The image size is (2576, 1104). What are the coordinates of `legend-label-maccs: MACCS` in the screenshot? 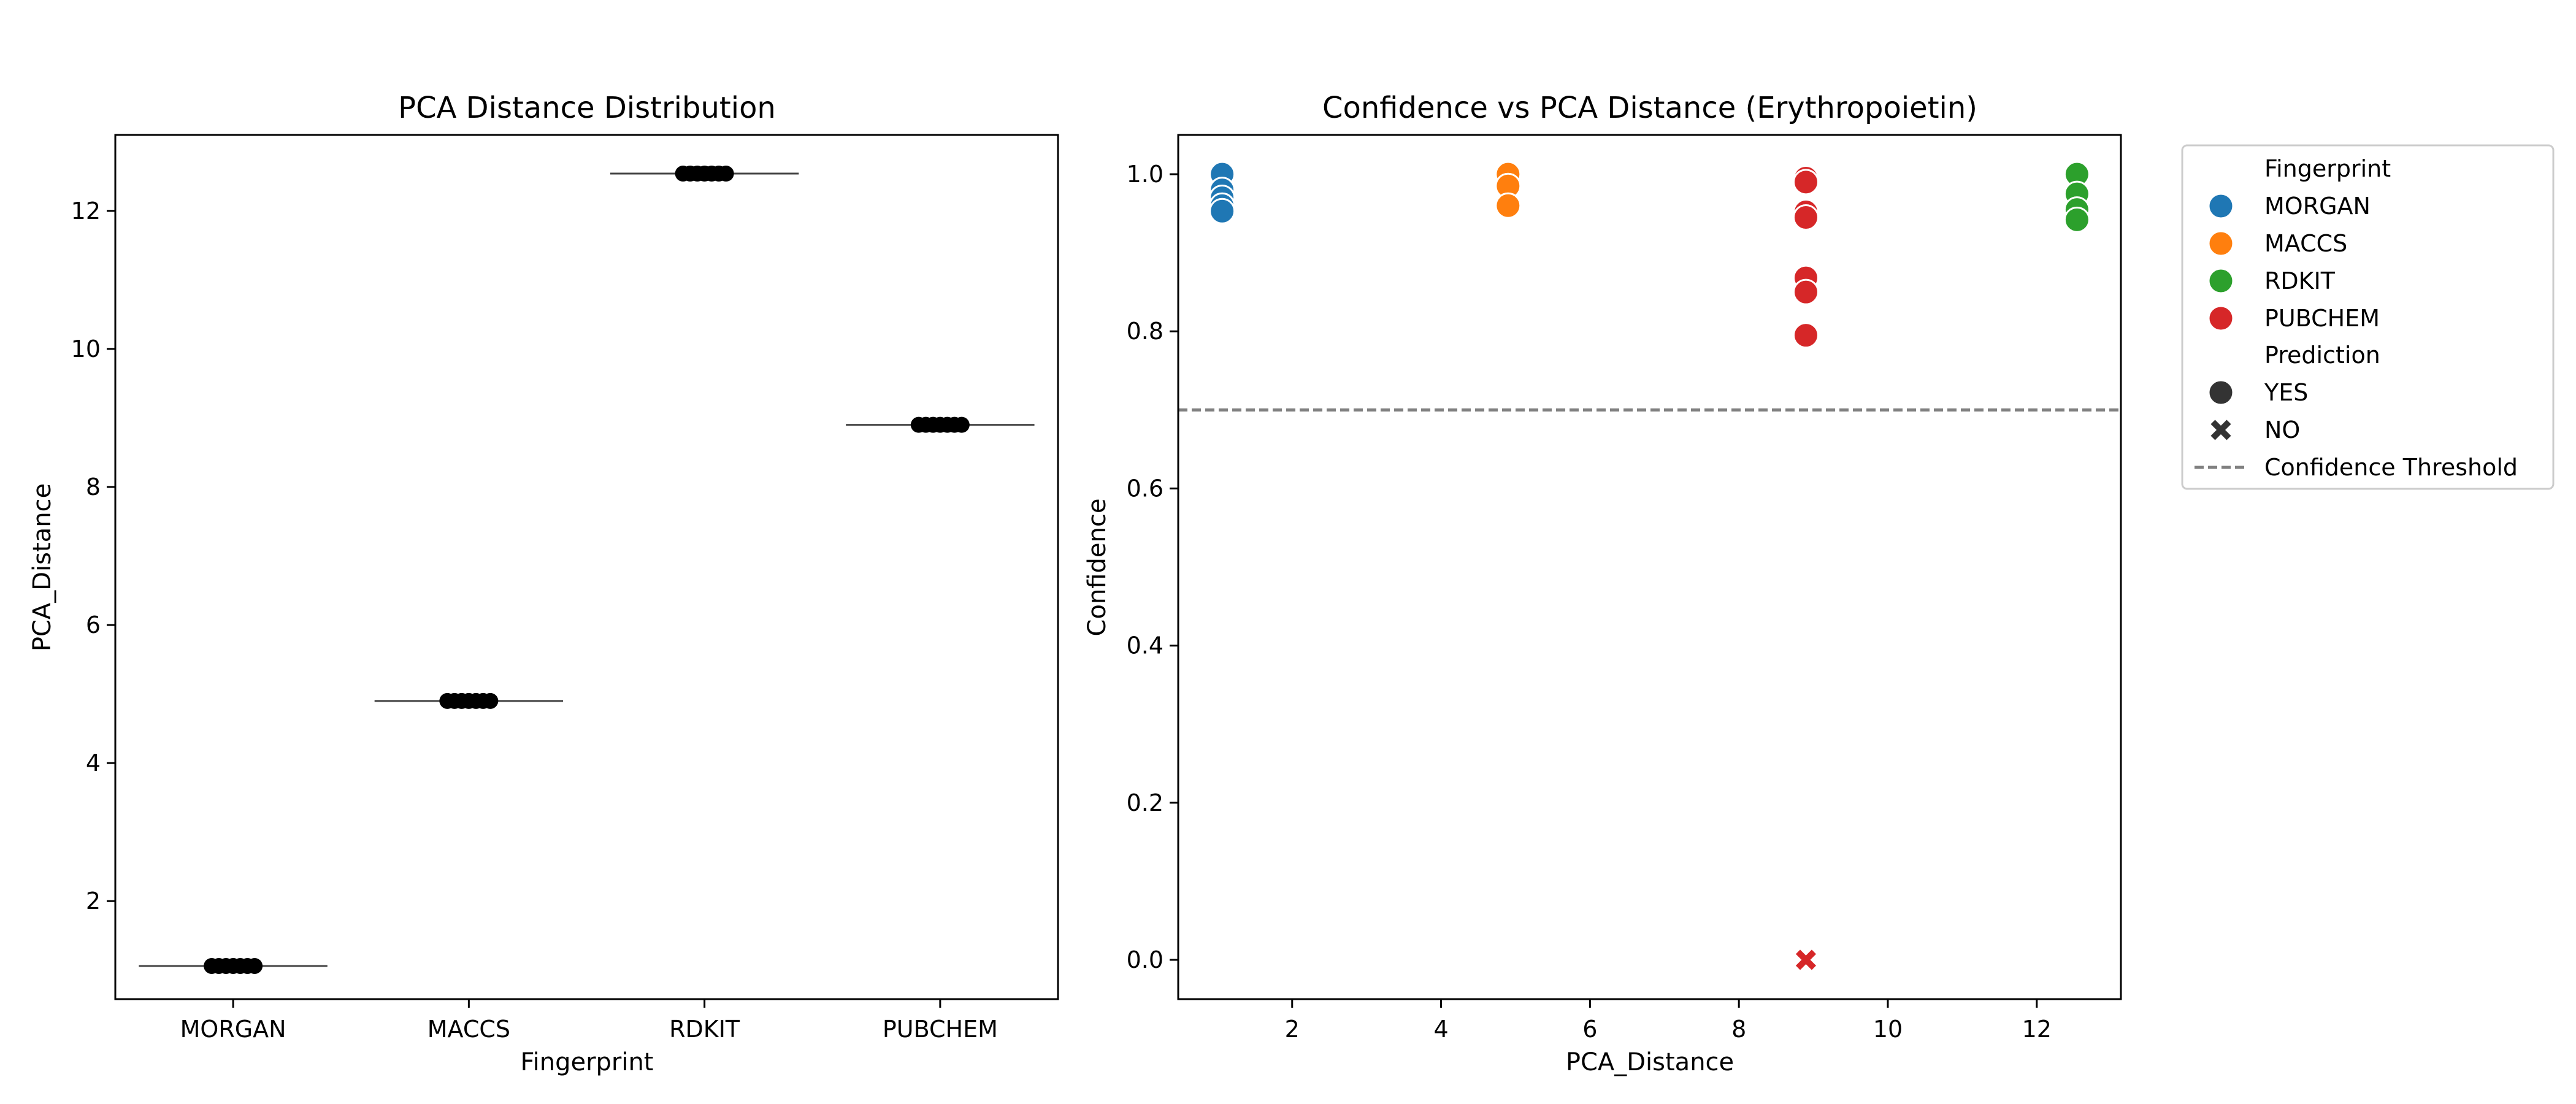 It's located at (2305, 243).